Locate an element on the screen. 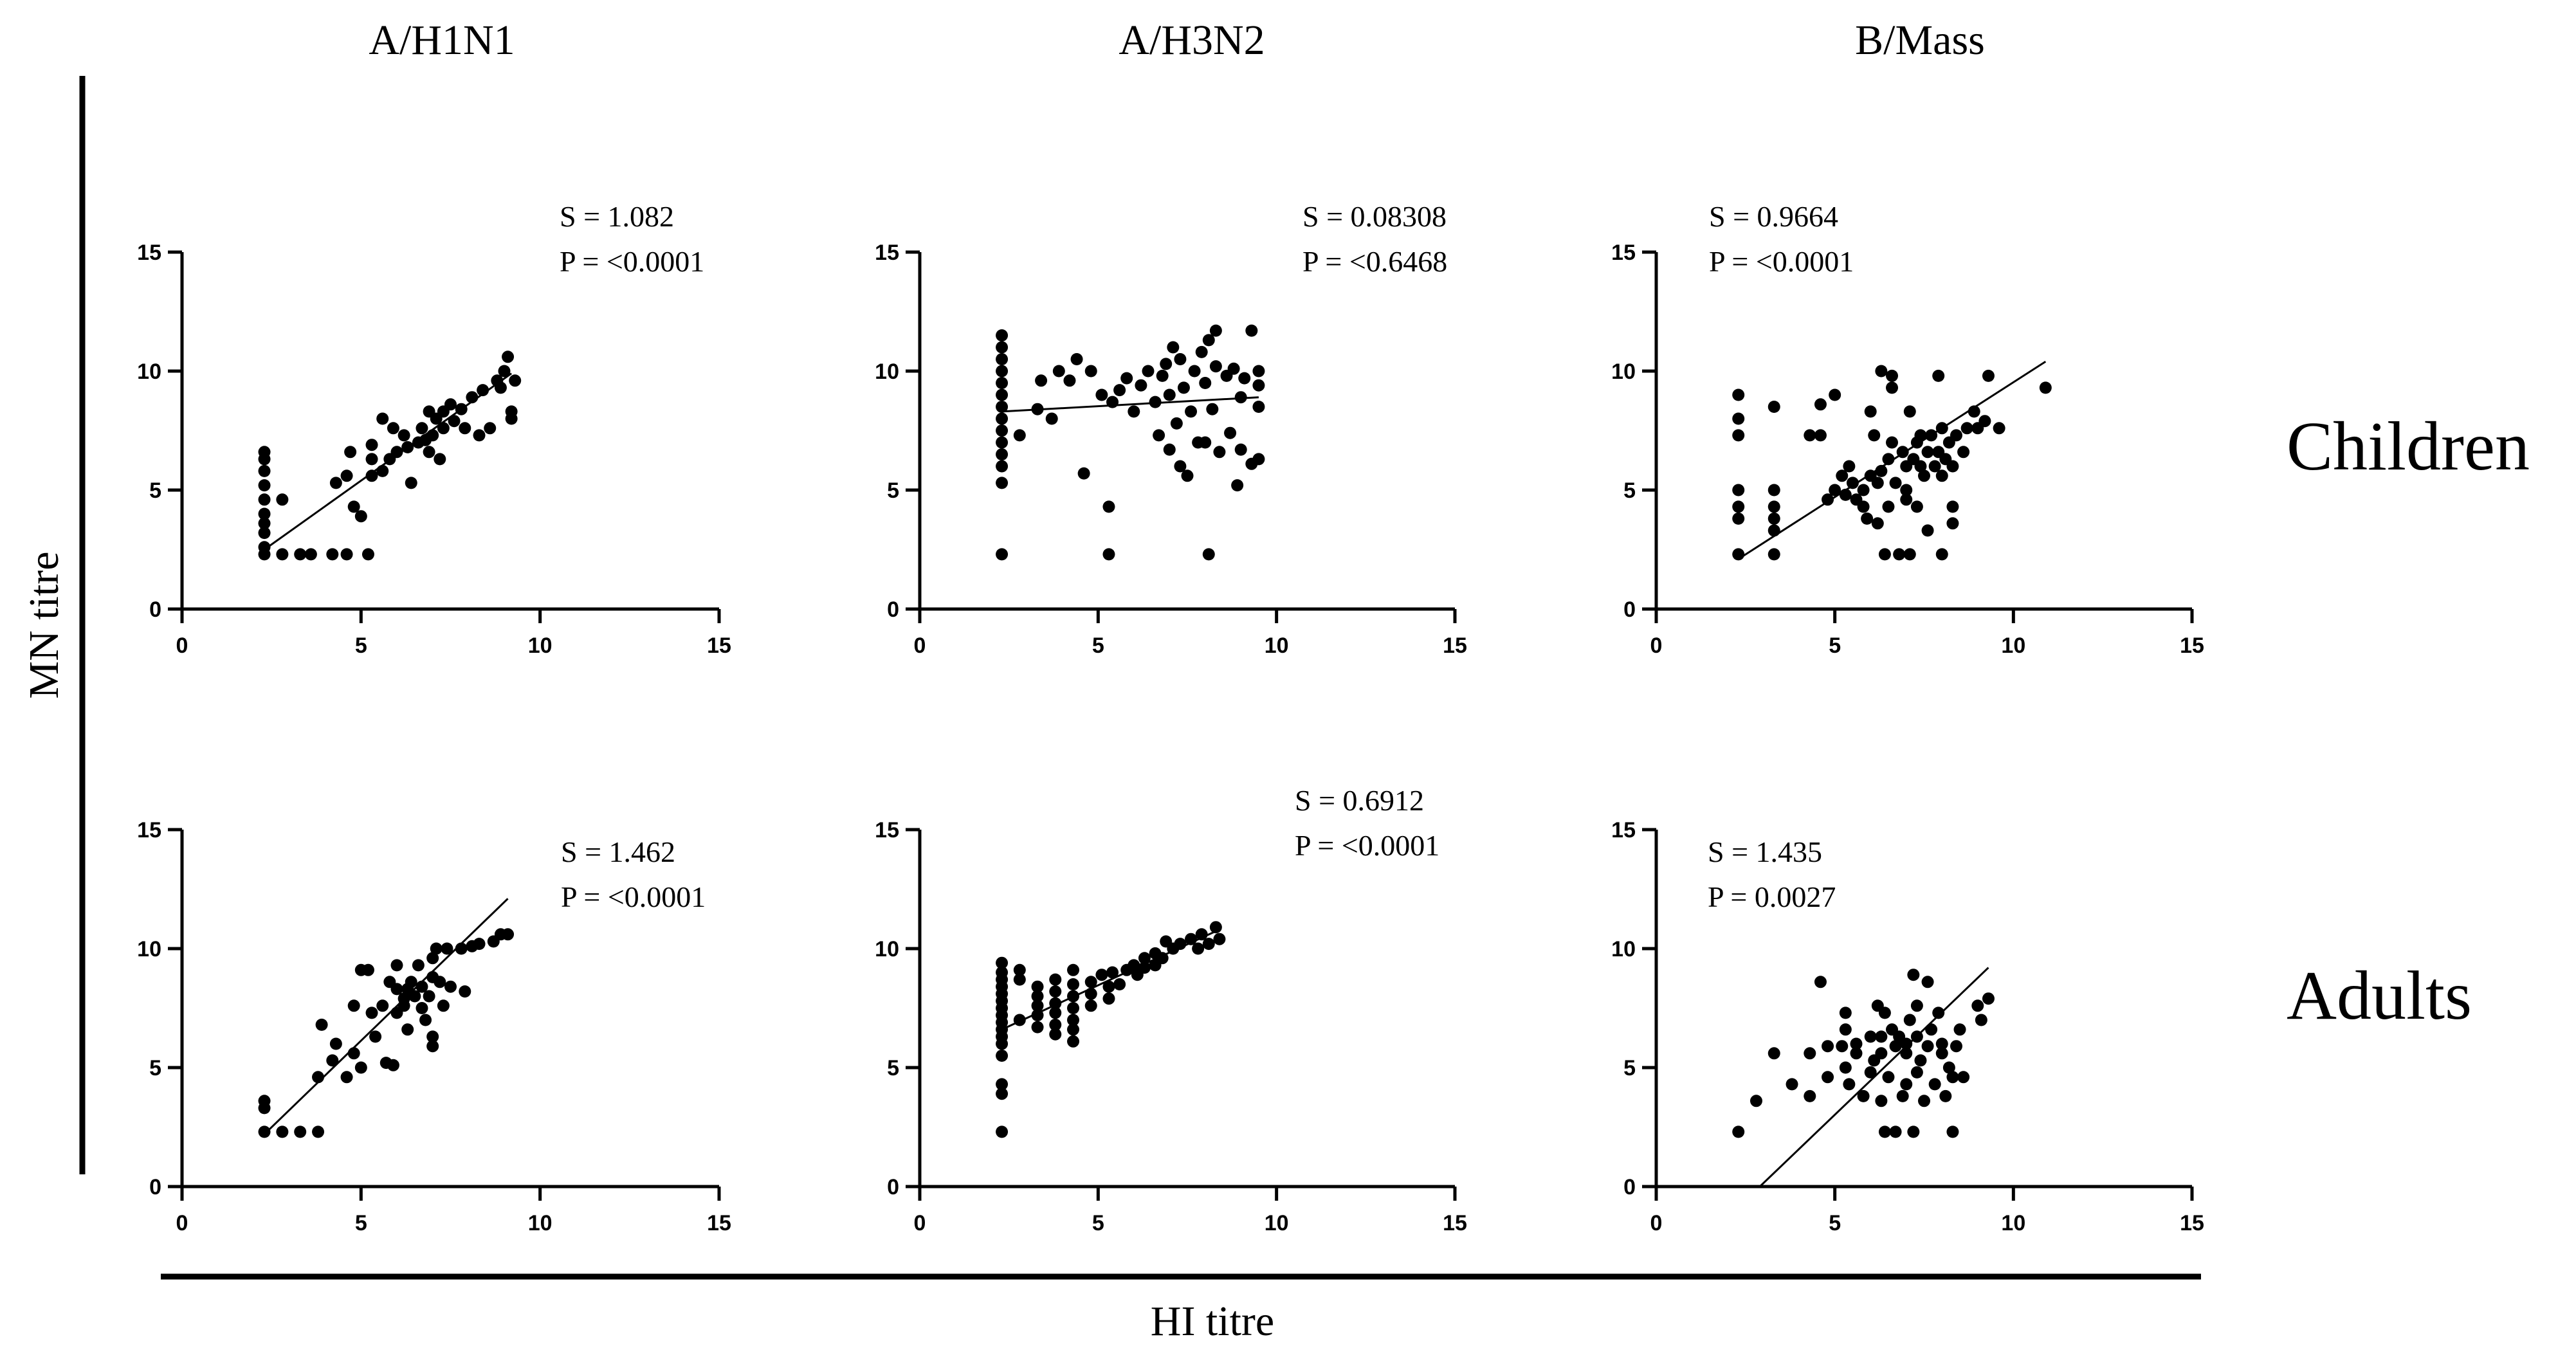 This screenshot has height=1366, width=2576. slope-label: S = 1.082 is located at coordinates (617, 217).